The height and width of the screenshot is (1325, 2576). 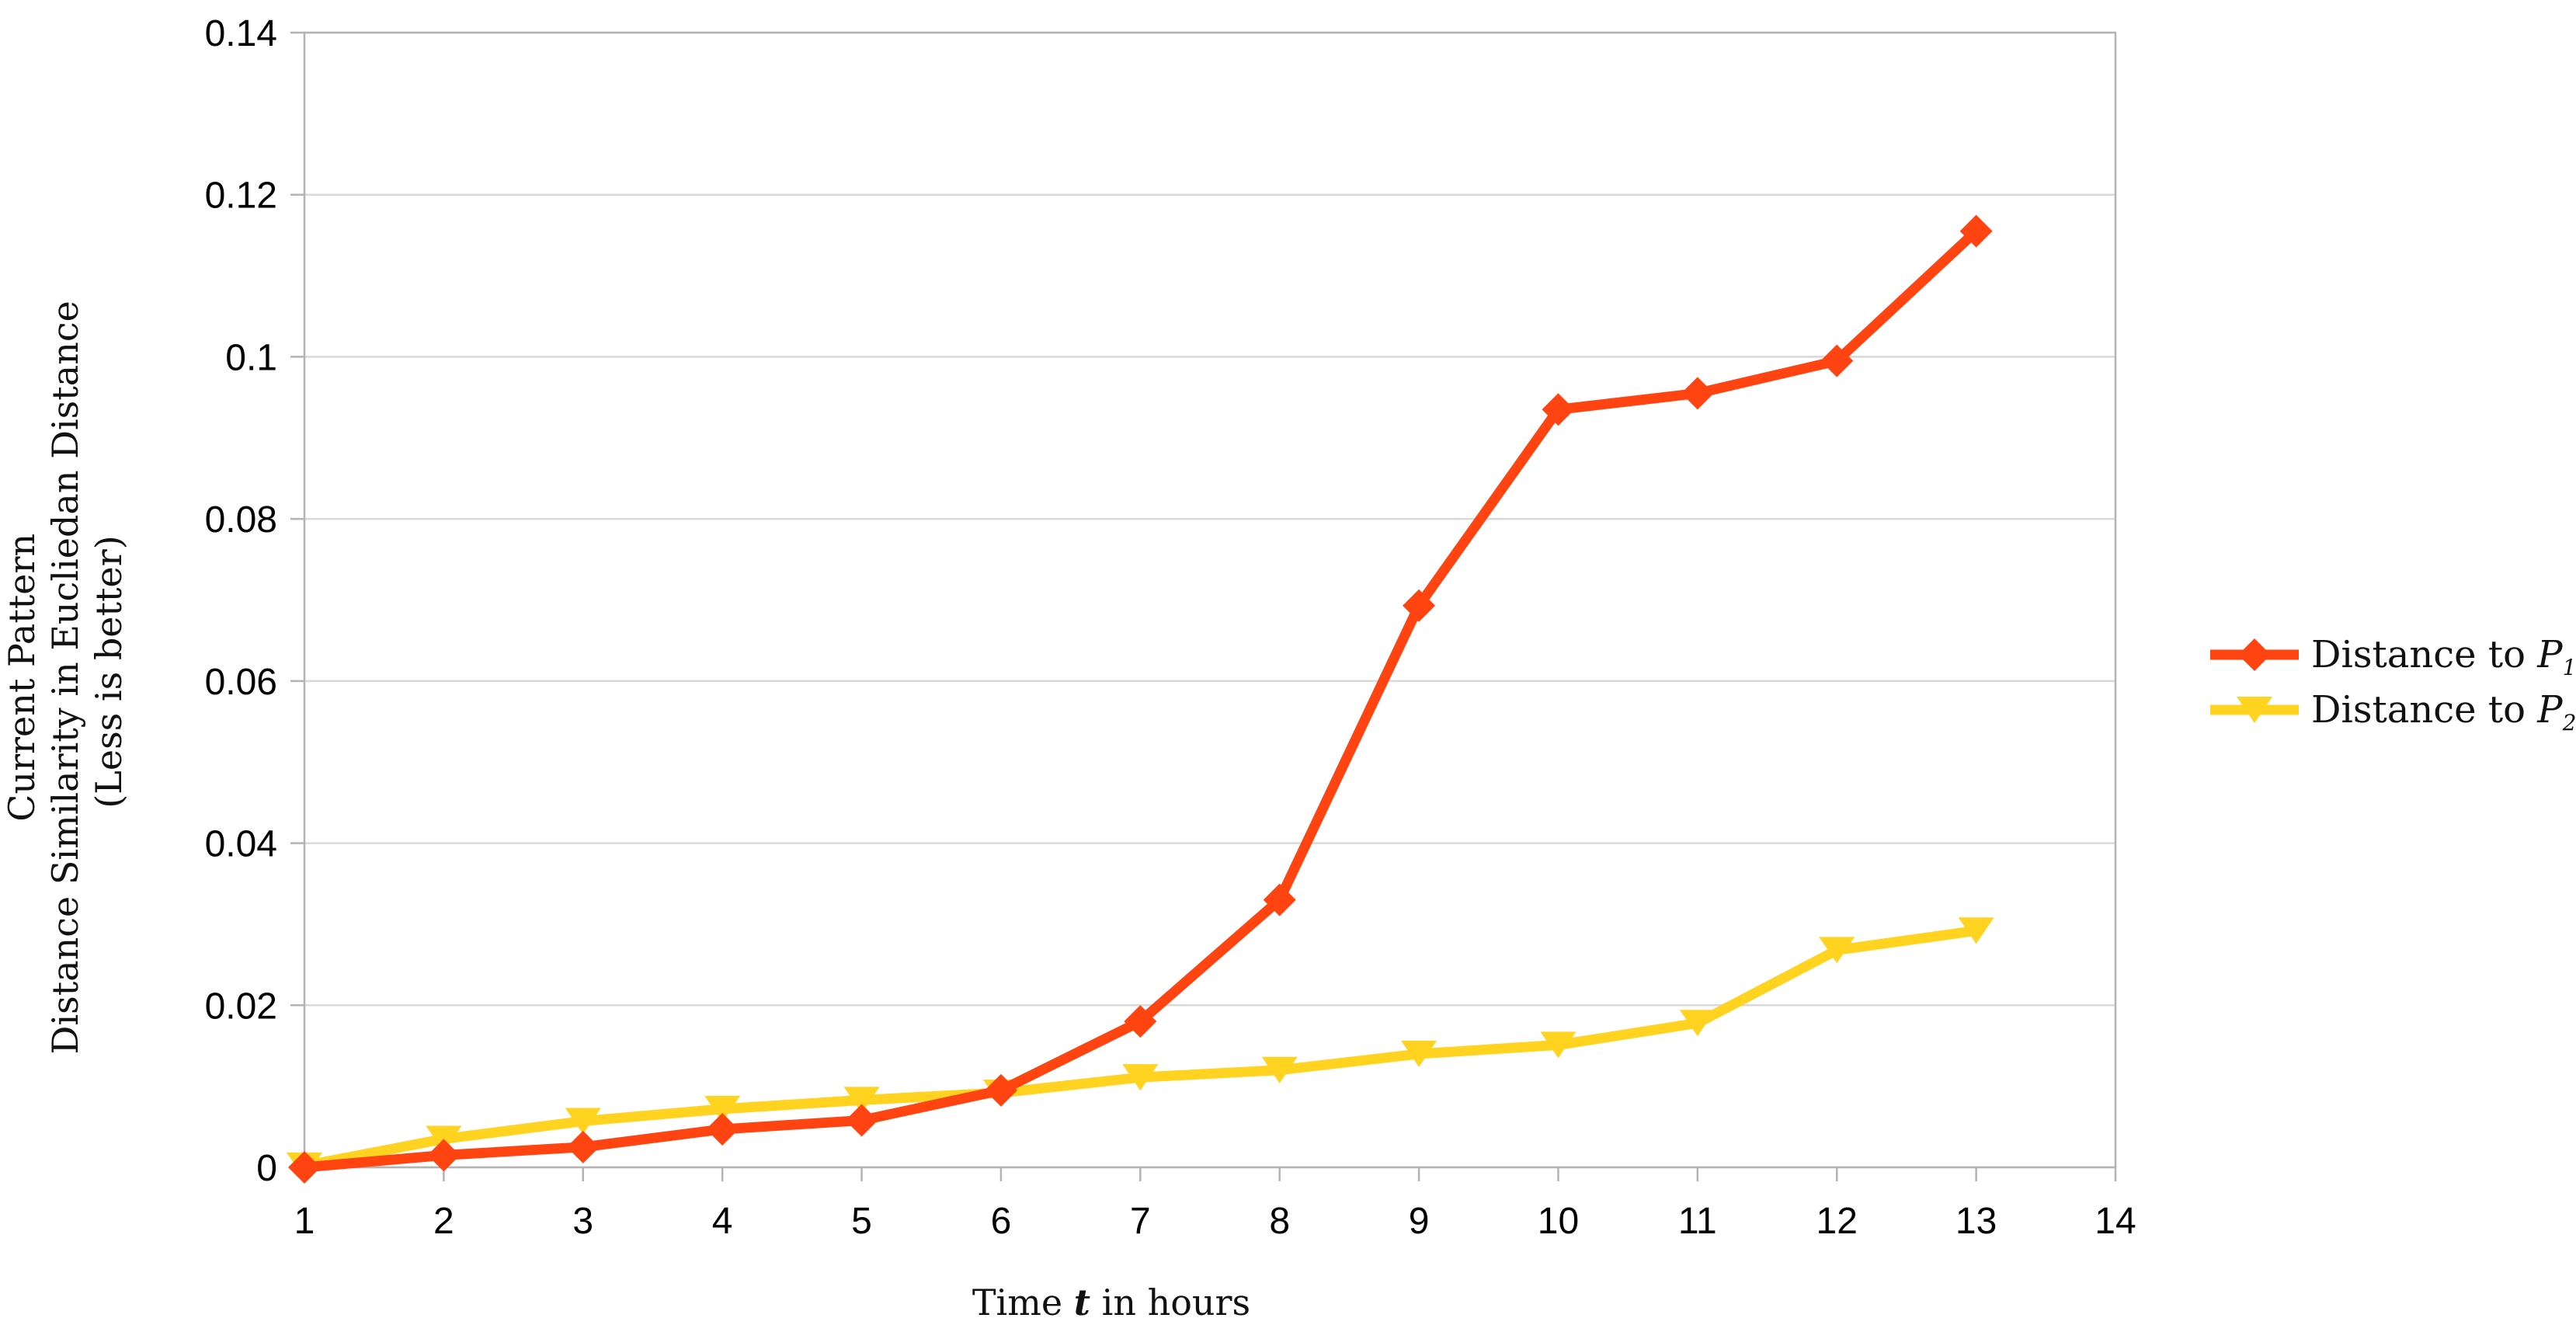 I want to click on x-tick-label: 3, so click(x=582, y=1221).